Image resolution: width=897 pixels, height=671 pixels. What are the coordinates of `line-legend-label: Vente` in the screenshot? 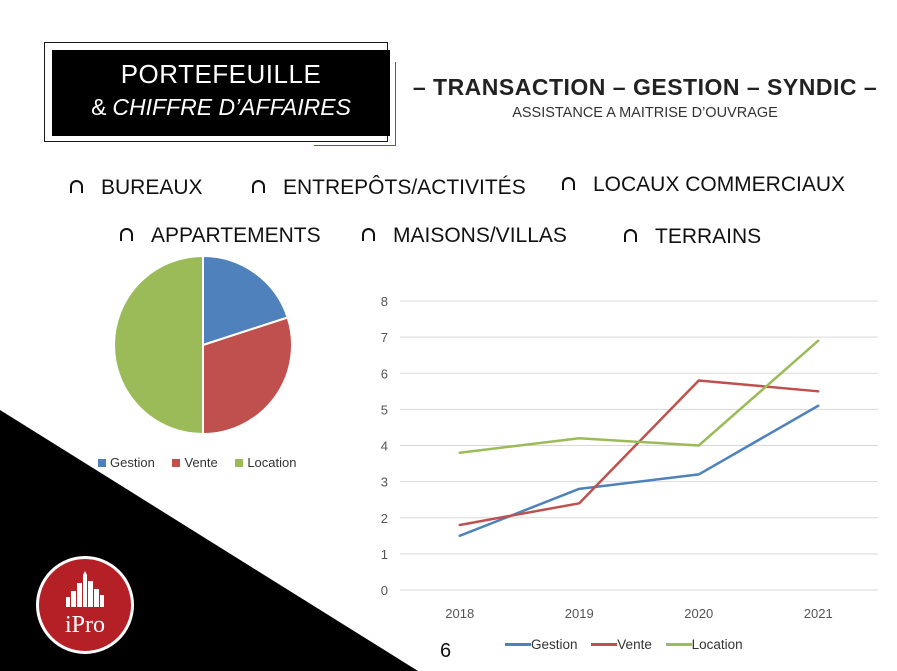 It's located at (634, 644).